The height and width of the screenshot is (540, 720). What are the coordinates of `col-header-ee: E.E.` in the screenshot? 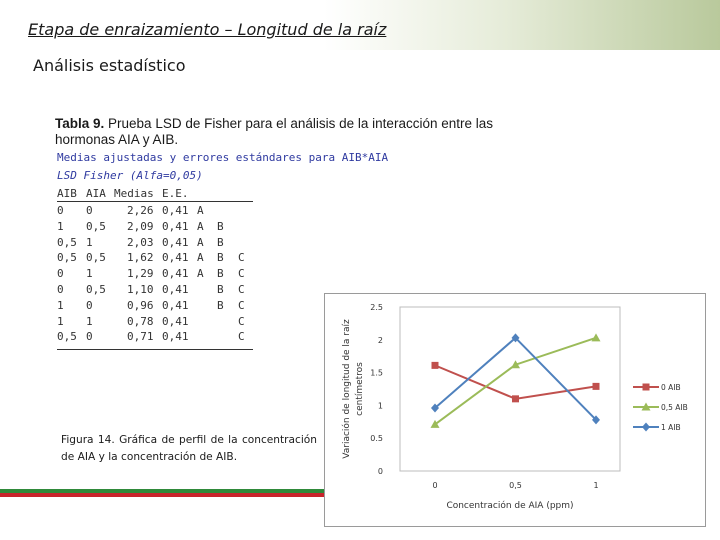 It's located at (175, 193).